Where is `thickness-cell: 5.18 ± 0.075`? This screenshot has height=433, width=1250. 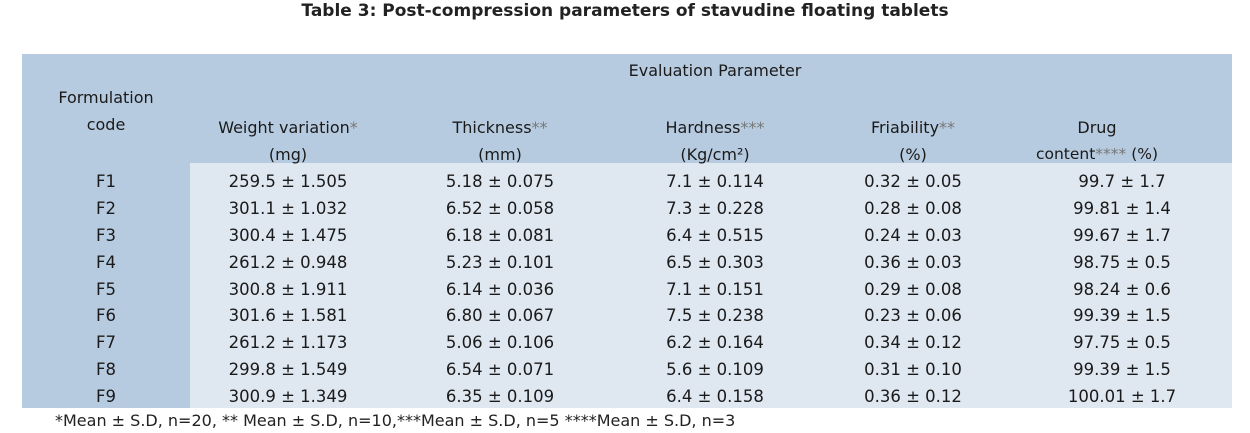
thickness-cell: 5.18 ± 0.075 is located at coordinates (500, 181).